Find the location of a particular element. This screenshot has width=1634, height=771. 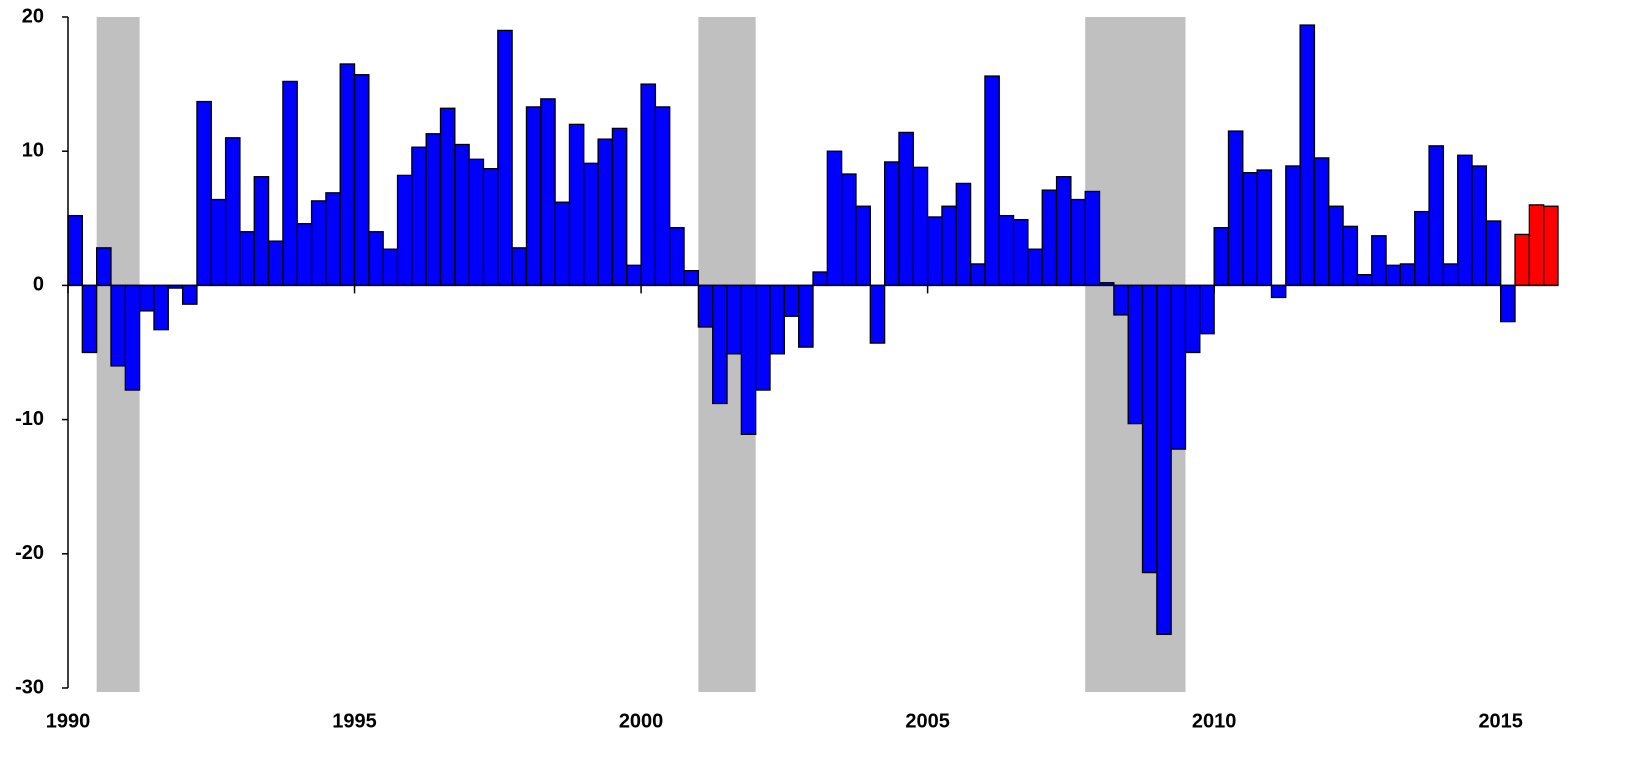

y-tick-label: 10 is located at coordinates (33, 150).